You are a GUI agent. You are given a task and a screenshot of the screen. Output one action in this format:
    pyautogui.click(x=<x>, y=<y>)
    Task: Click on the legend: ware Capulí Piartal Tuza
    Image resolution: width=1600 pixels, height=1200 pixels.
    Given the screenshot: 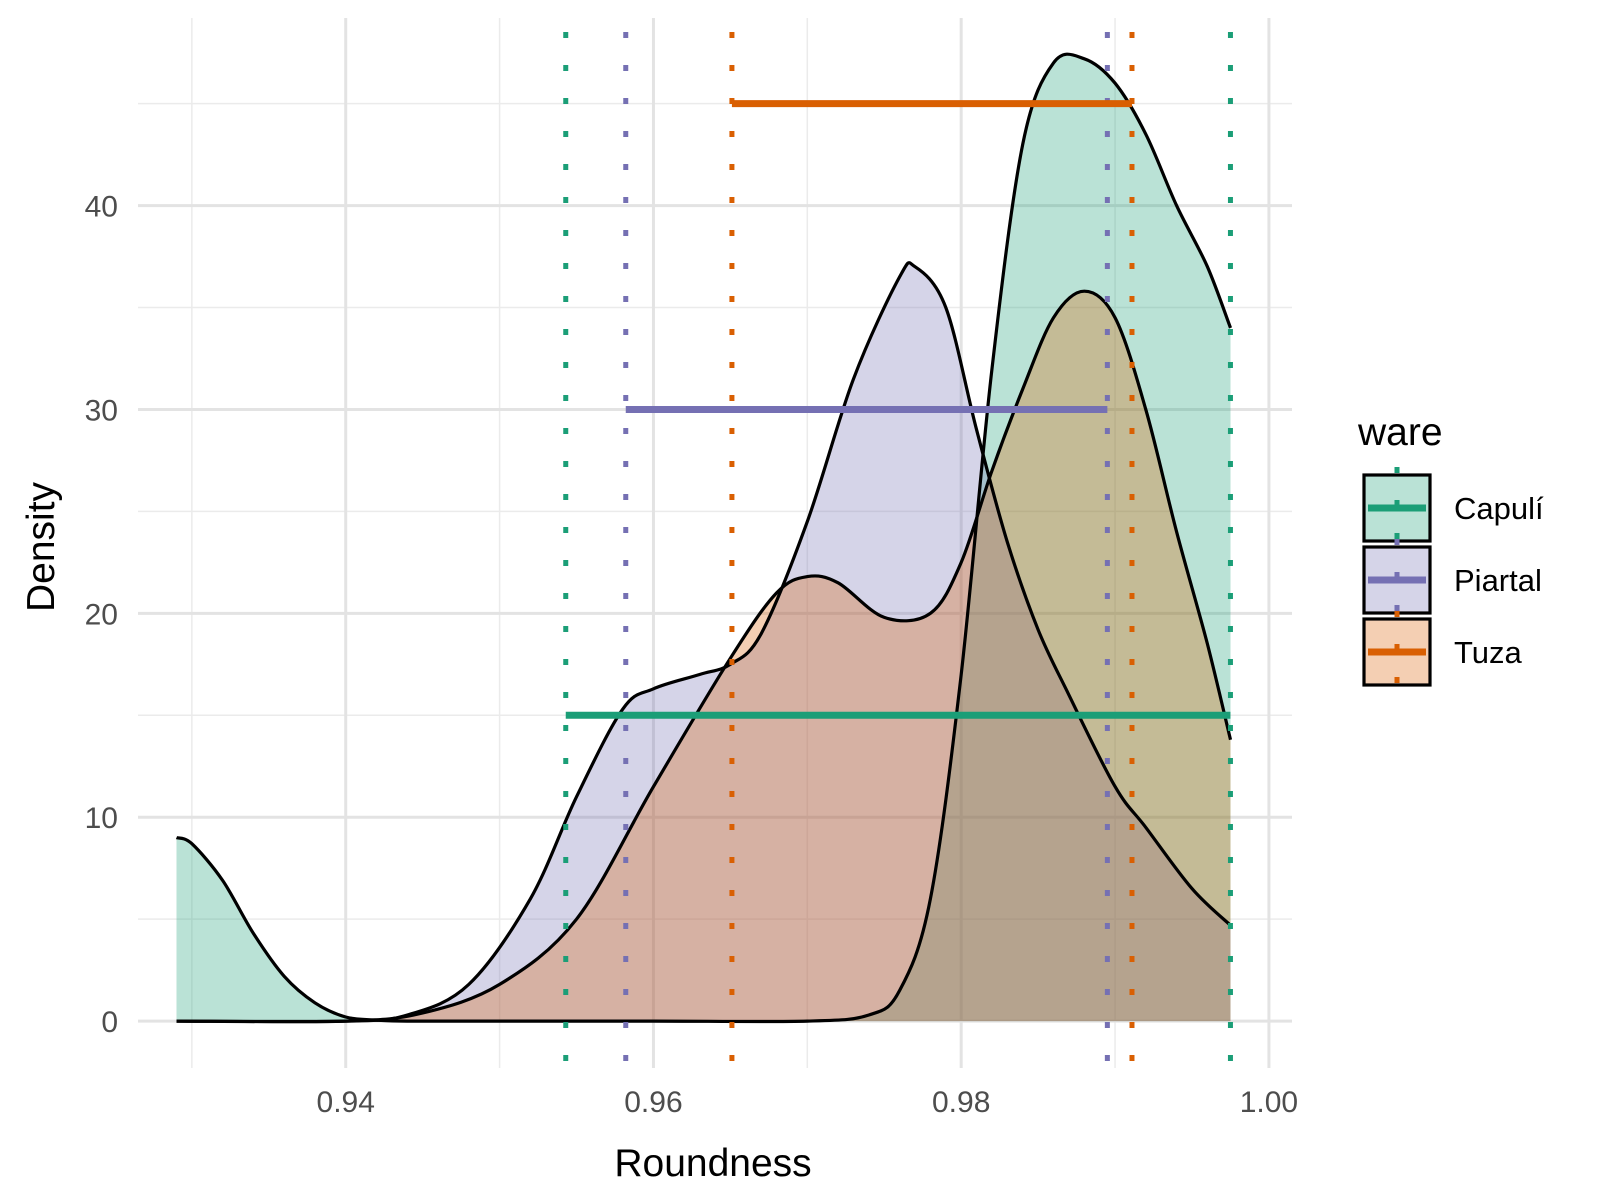 What is the action you would take?
    pyautogui.click(x=1450, y=552)
    